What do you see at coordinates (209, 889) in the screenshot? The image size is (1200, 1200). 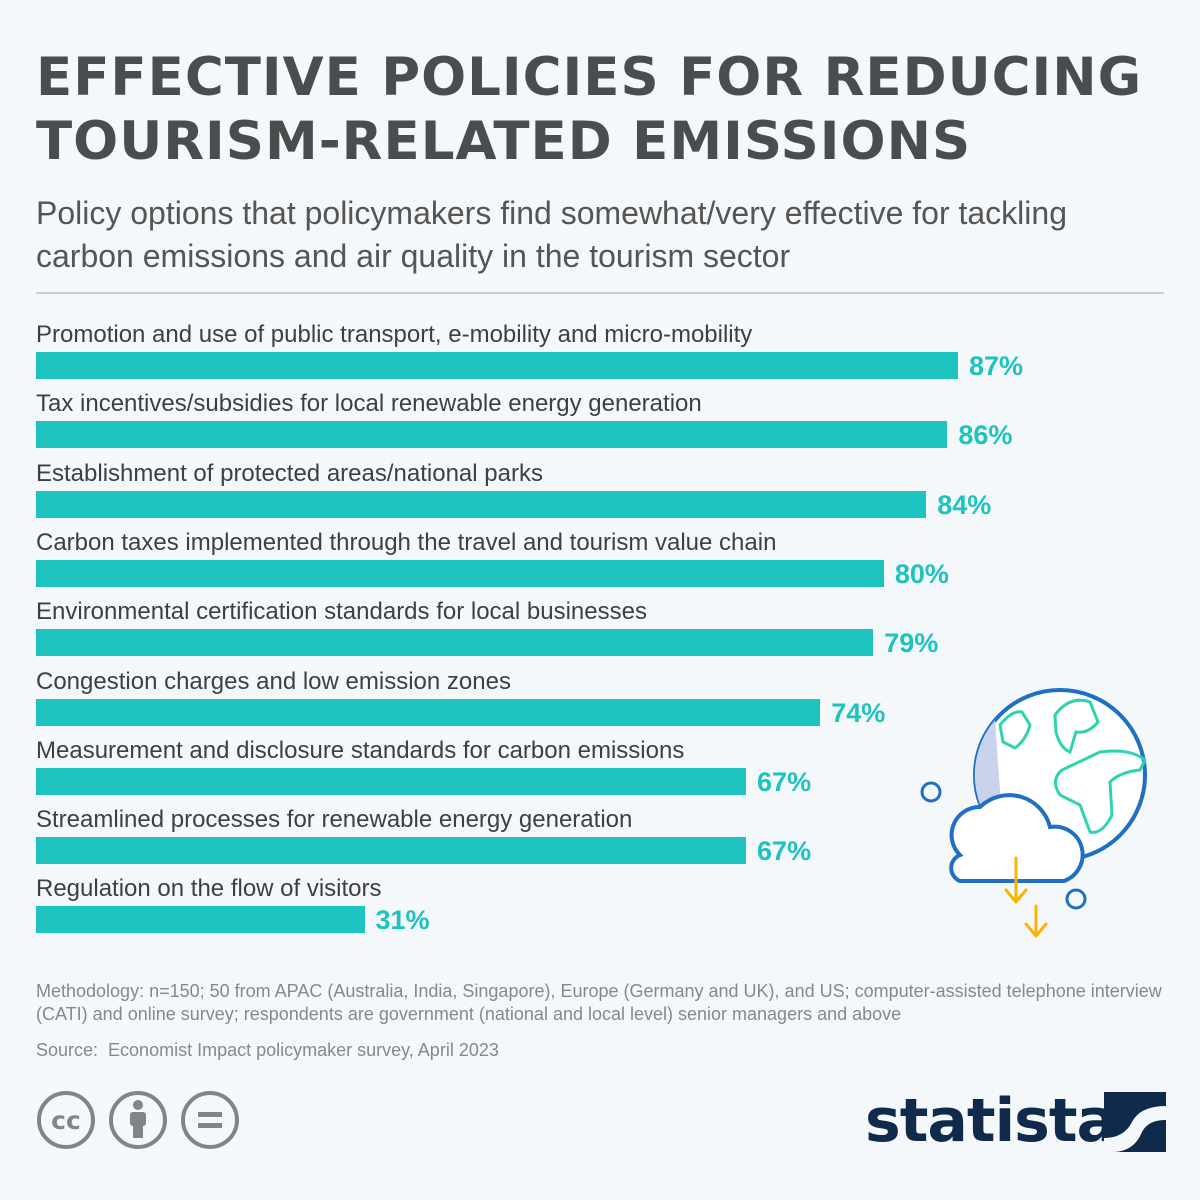 I see `bar-label: Regulation on the flow of visitors` at bounding box center [209, 889].